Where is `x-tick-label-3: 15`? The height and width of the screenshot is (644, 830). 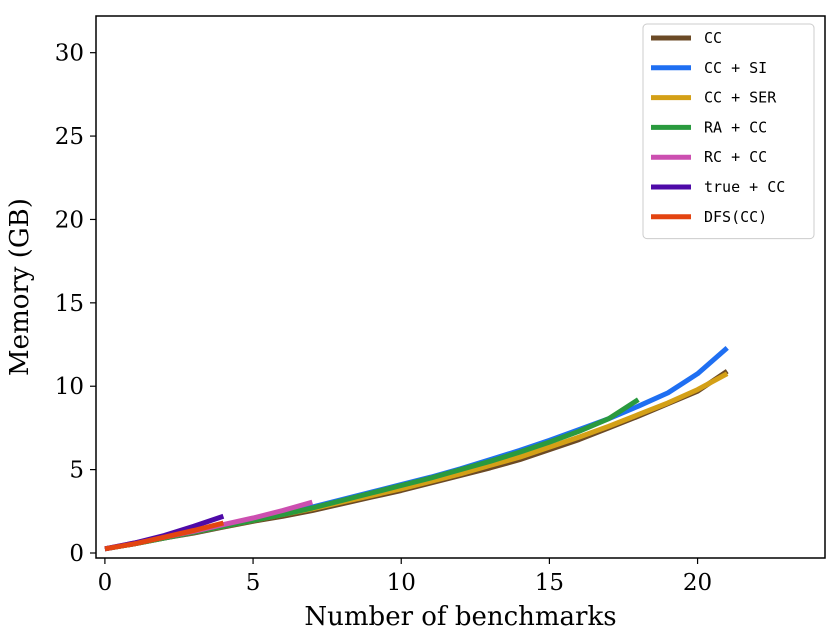
x-tick-label-3: 15 is located at coordinates (549, 583).